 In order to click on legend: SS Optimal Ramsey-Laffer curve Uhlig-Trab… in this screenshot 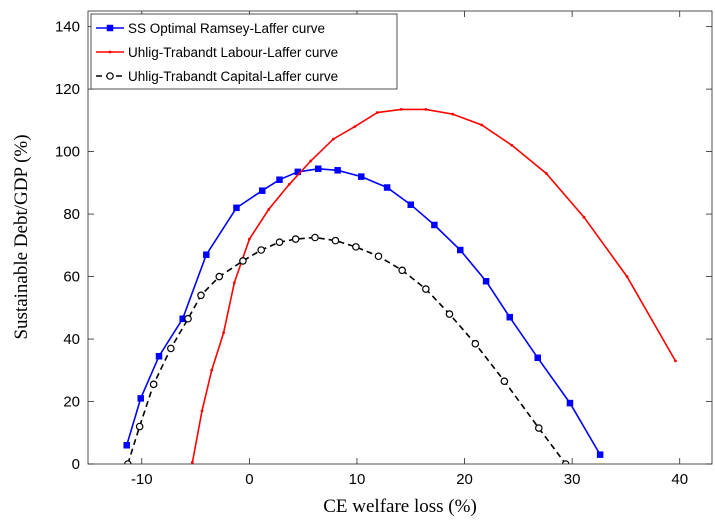, I will do `click(244, 51)`.